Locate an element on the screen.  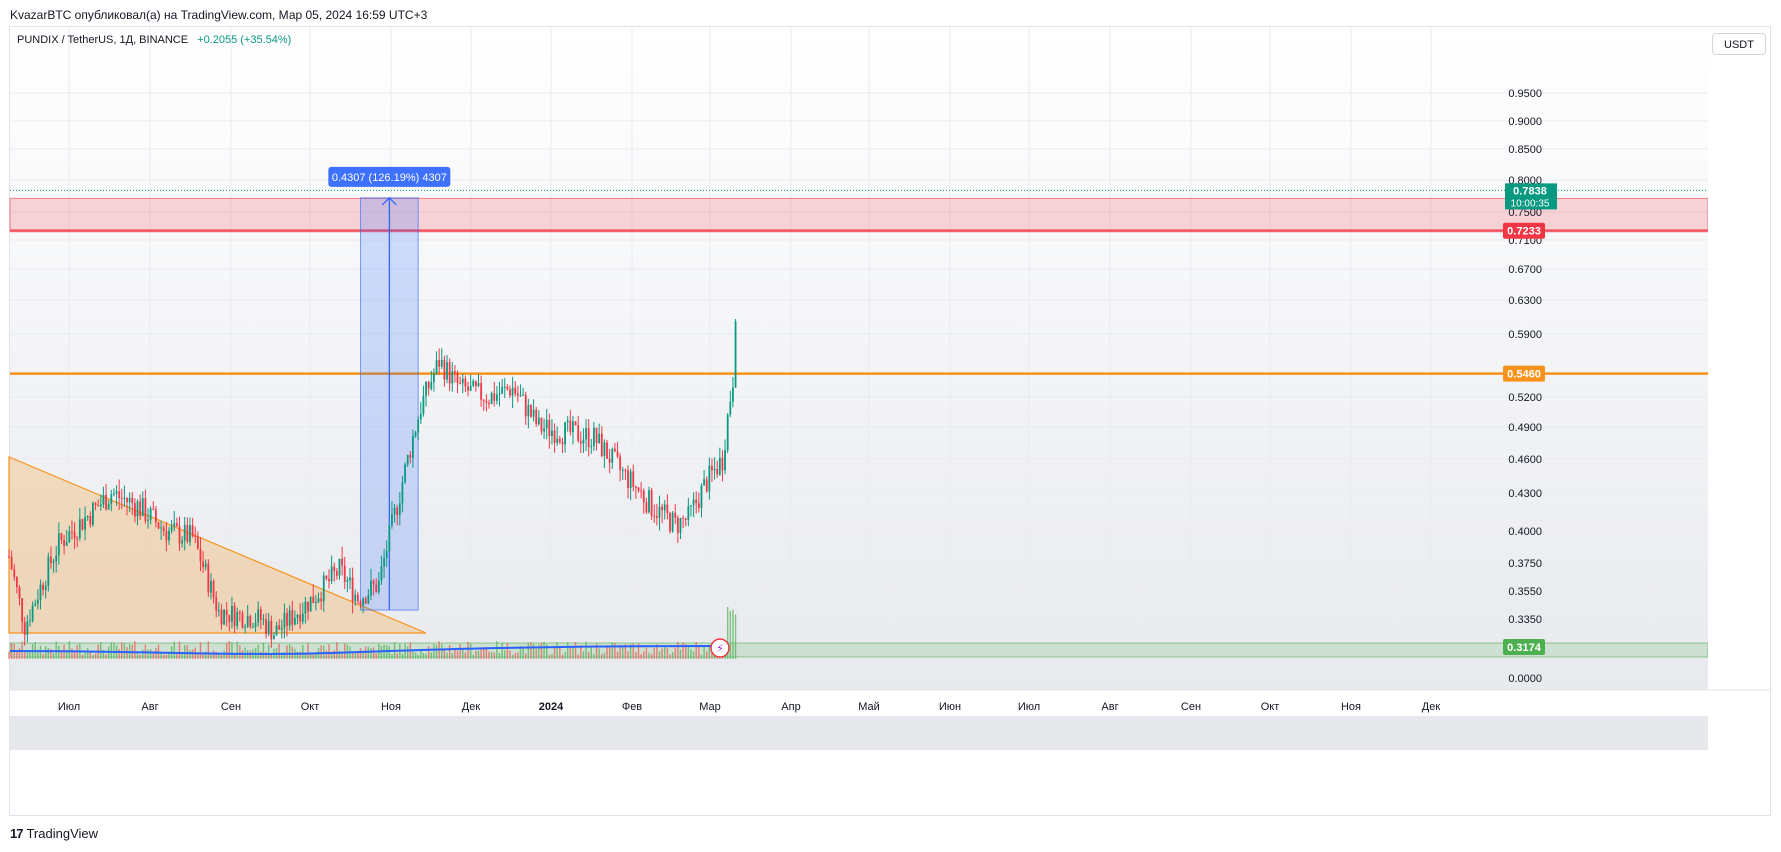
currency-button: USDT is located at coordinates (1739, 44).